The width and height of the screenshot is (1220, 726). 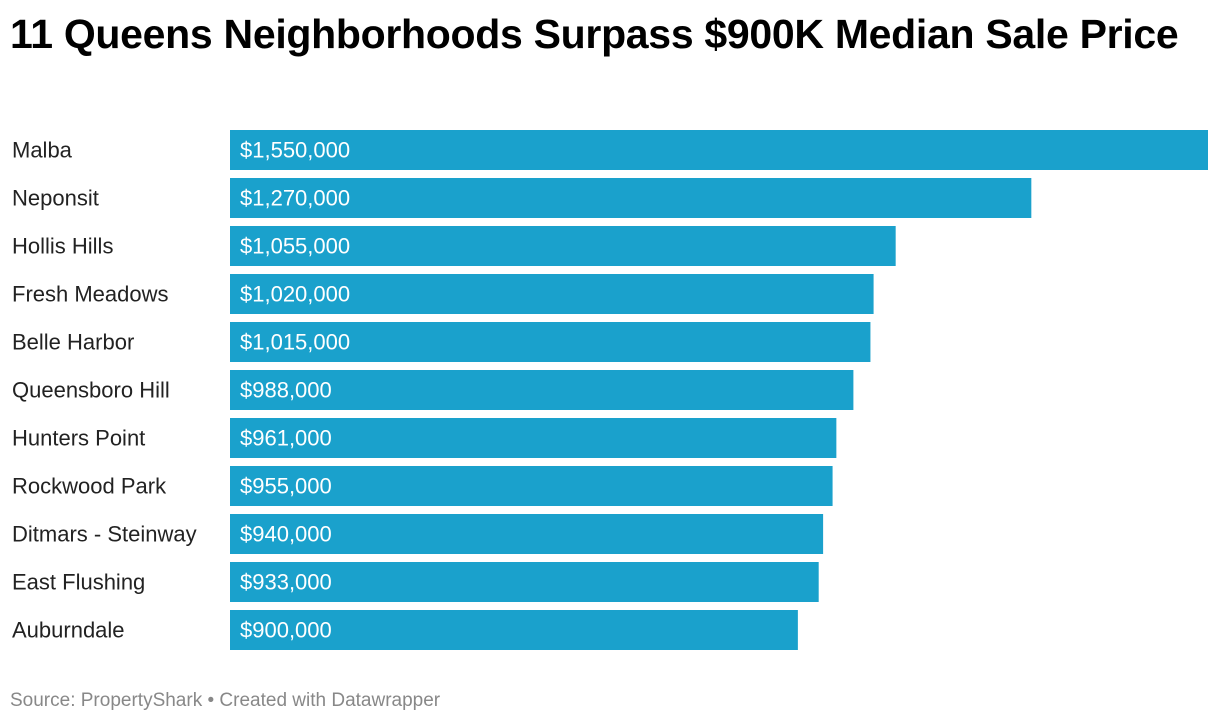 What do you see at coordinates (286, 390) in the screenshot?
I see `value-label: $988,000` at bounding box center [286, 390].